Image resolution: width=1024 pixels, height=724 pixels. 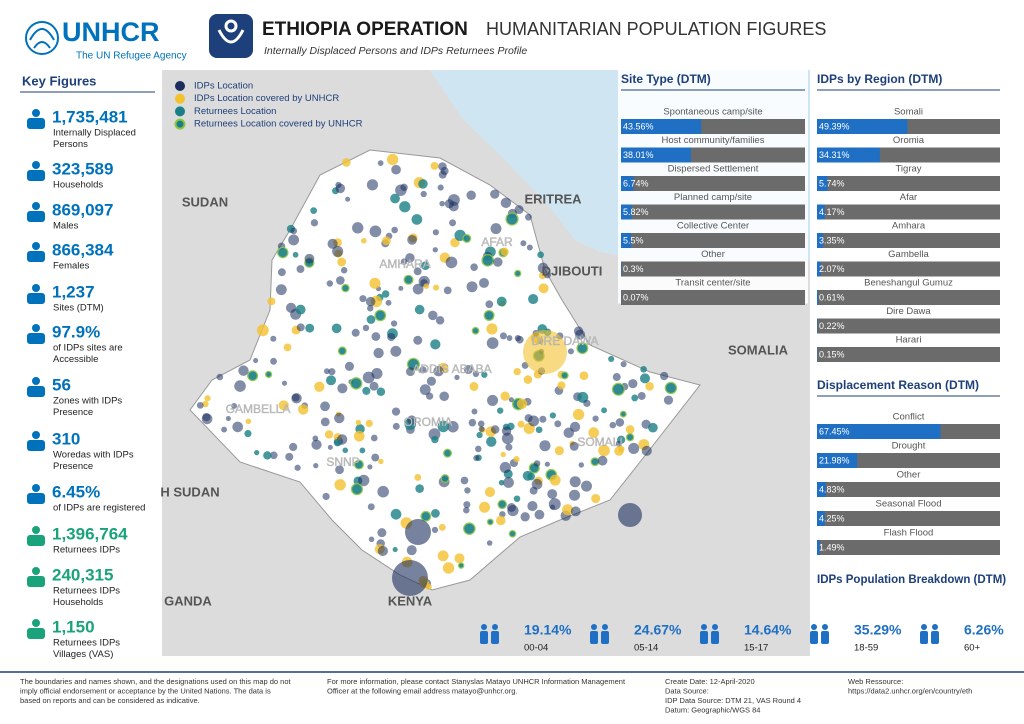 I want to click on bar-category: Somali, so click(x=908, y=112).